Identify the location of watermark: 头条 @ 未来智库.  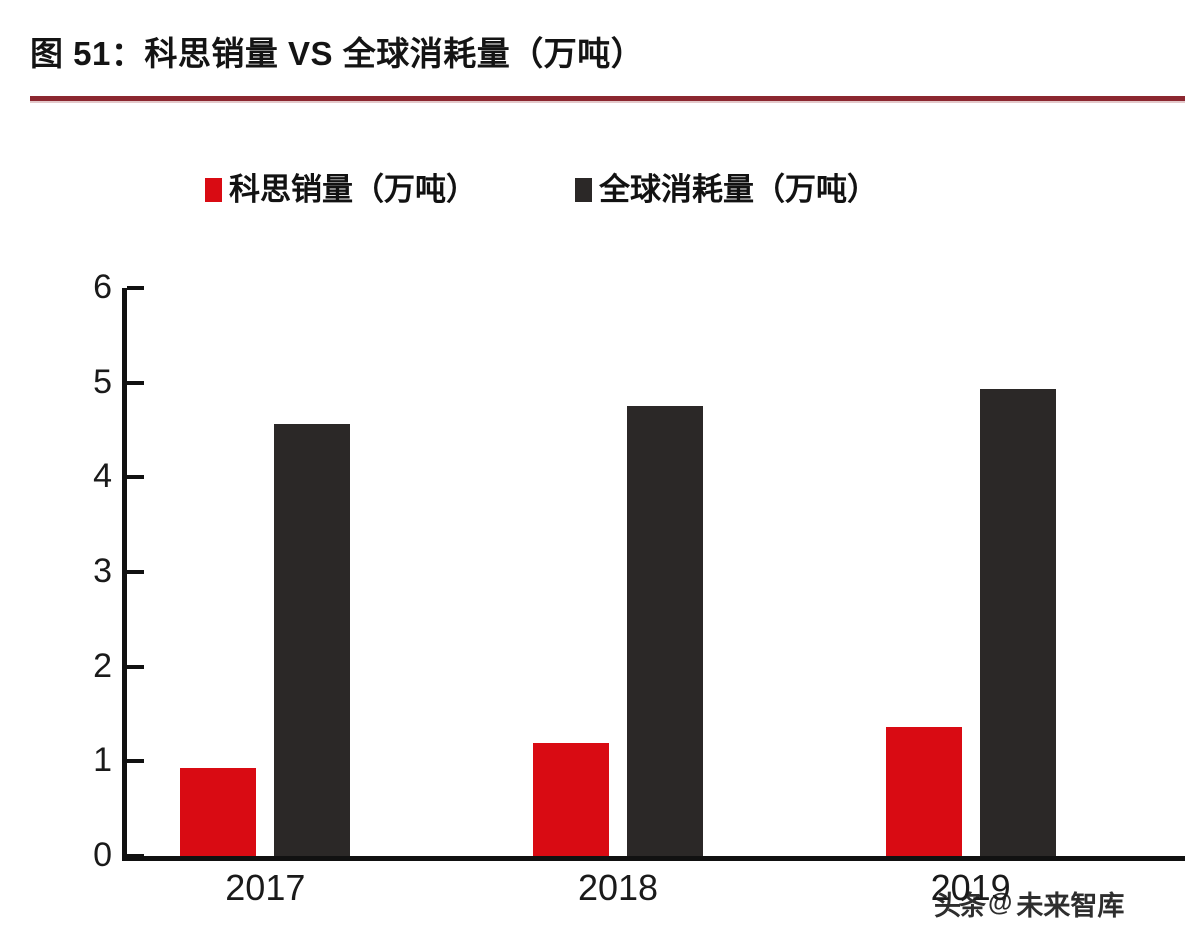
(1029, 903).